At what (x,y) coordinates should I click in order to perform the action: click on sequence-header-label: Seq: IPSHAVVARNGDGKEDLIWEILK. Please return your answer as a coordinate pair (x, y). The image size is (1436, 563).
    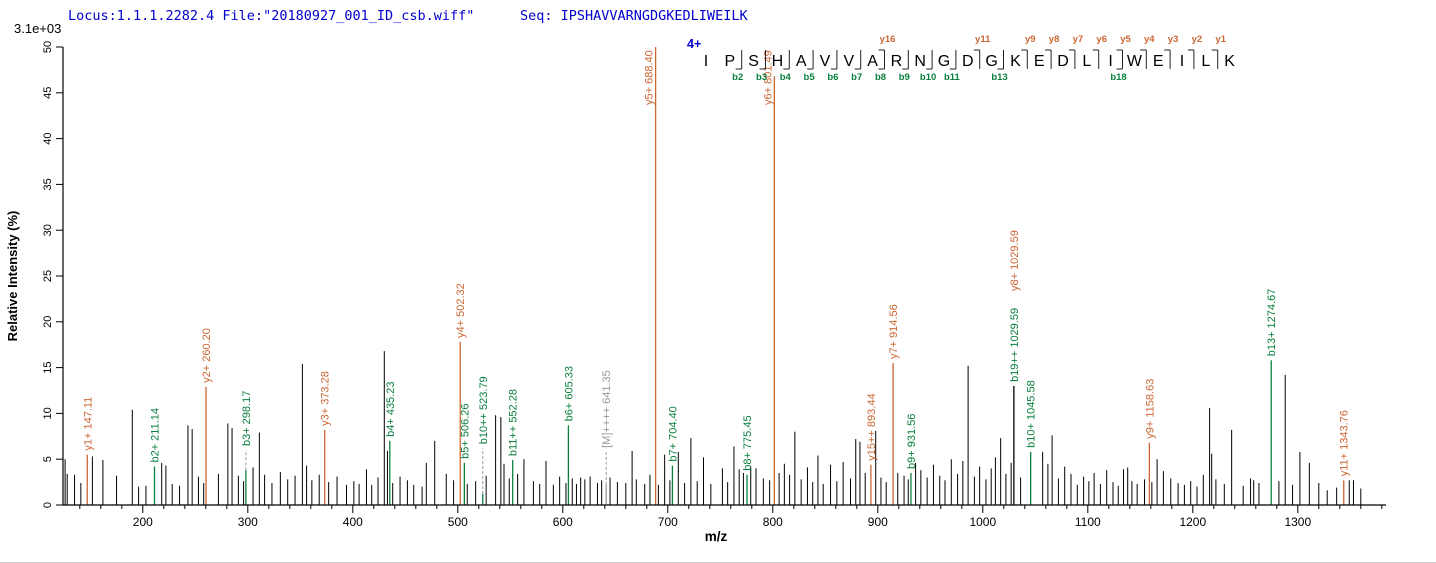
    Looking at the image, I should click on (634, 16).